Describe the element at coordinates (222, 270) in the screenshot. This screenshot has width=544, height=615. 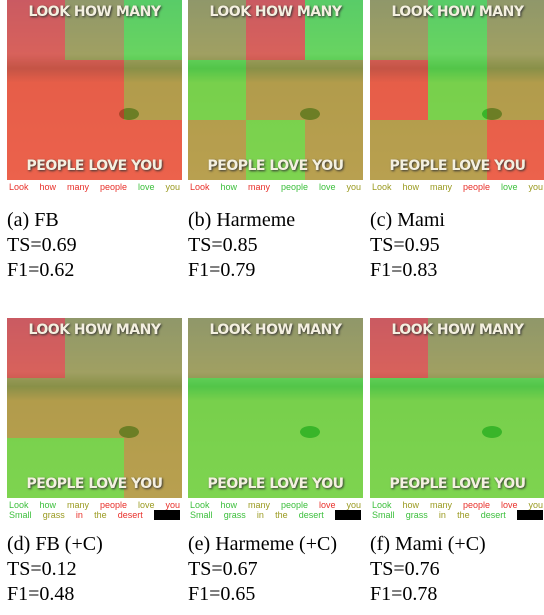
I see `f1-score: F1=0.79` at that location.